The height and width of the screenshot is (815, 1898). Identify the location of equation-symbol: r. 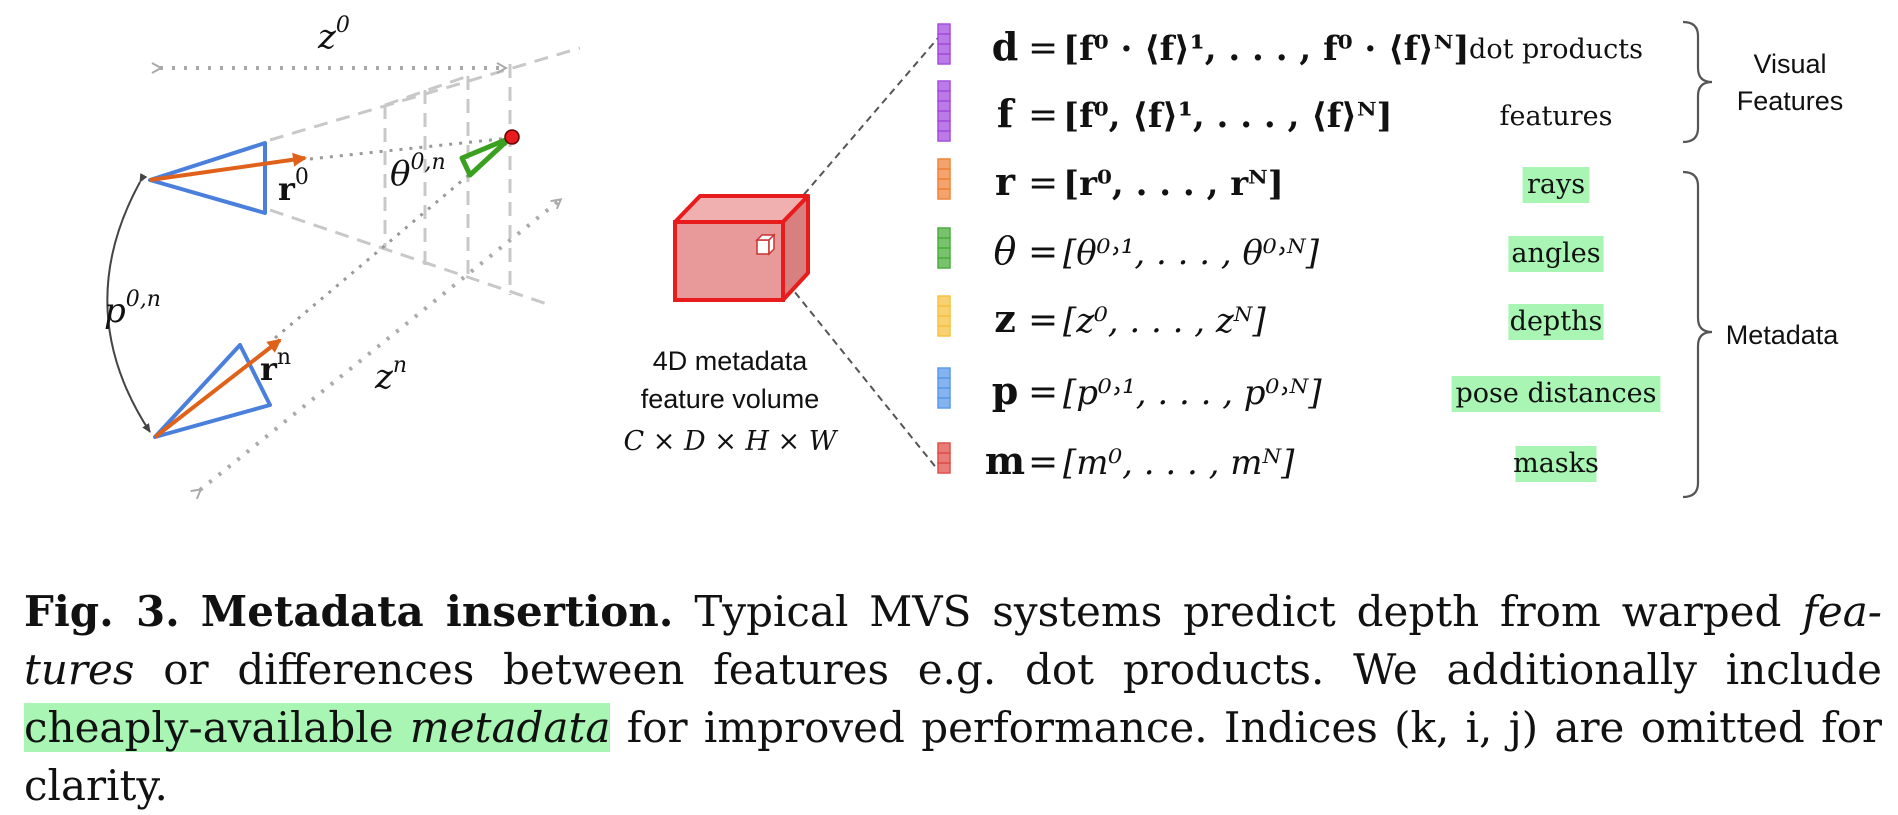
(1005, 181).